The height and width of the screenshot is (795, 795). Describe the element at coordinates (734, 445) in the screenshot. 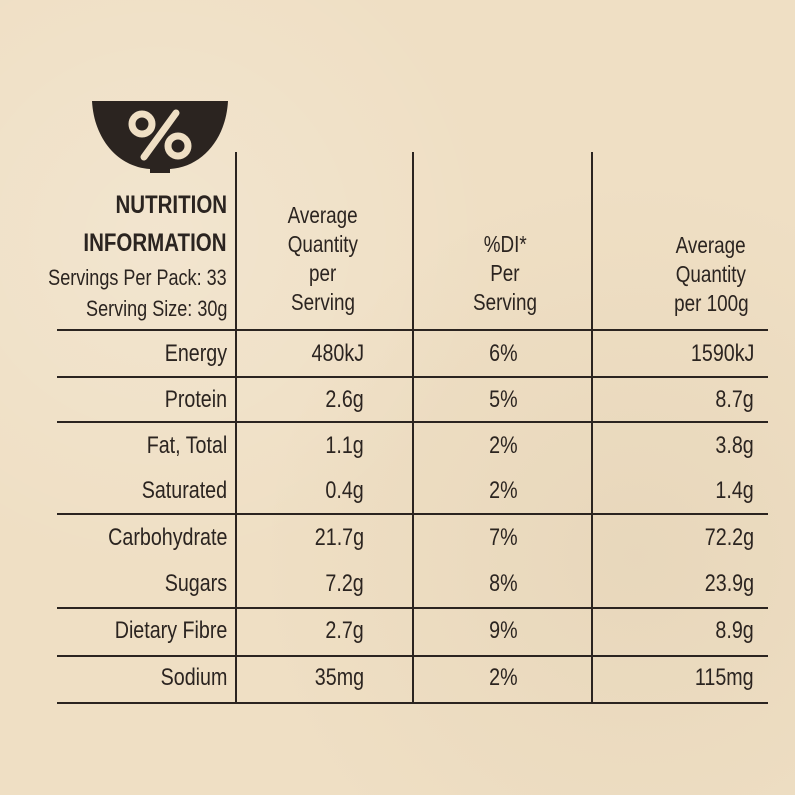

I see `per-100g-text: 3.8g` at that location.